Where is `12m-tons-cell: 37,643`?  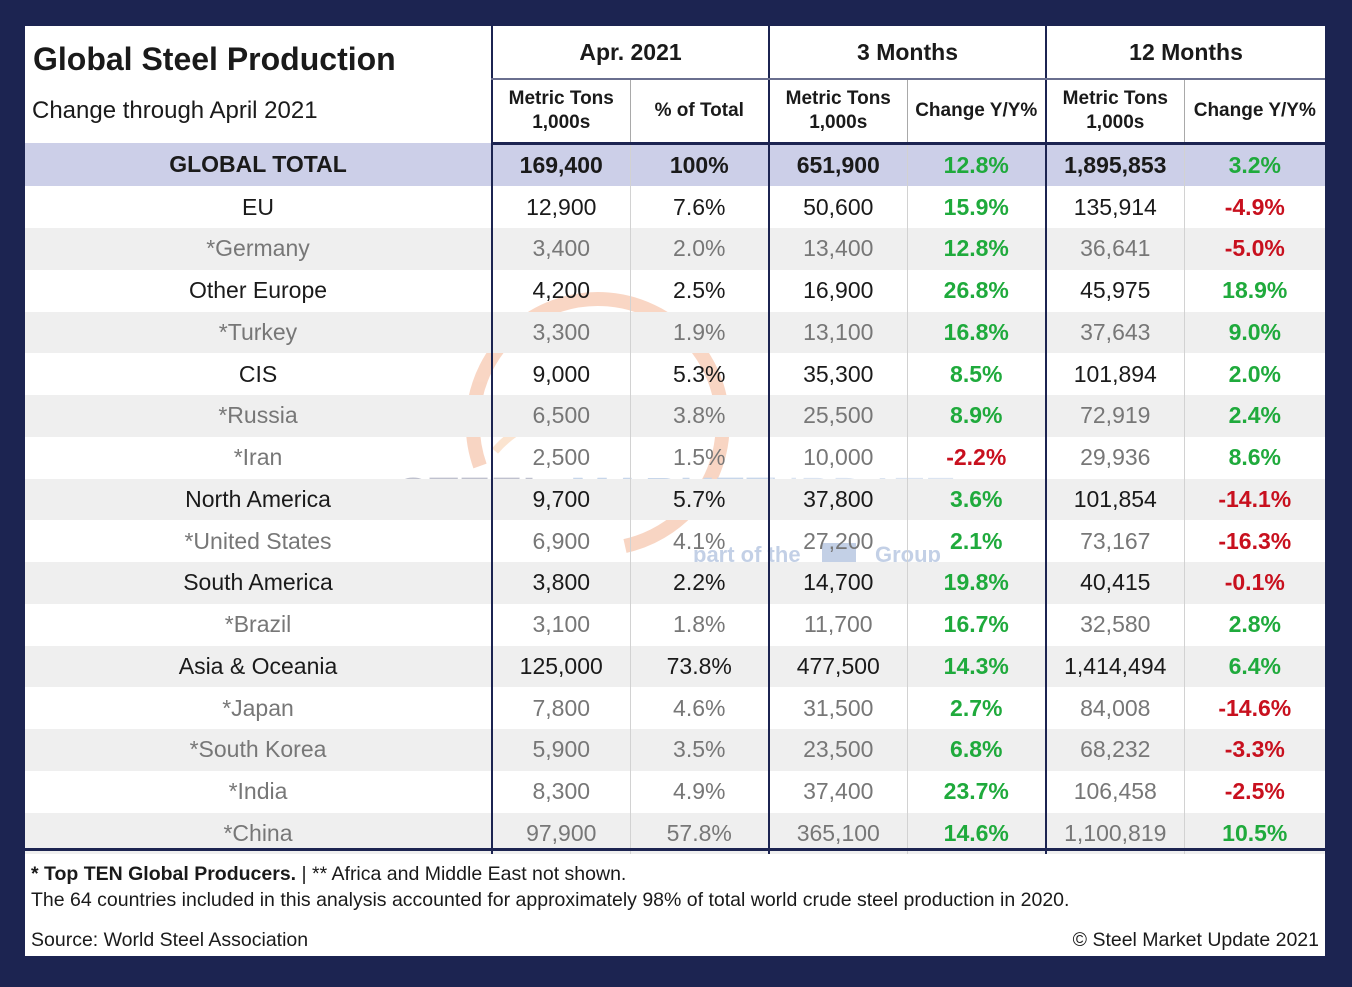 12m-tons-cell: 37,643 is located at coordinates (1115, 332).